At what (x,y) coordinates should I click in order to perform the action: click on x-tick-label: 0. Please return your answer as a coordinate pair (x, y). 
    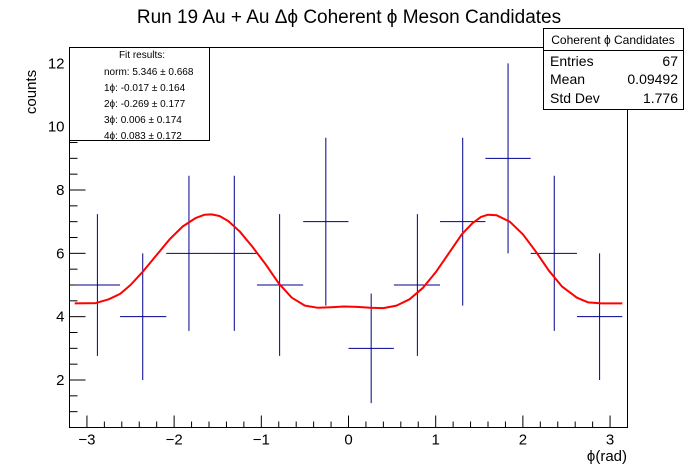
    Looking at the image, I should click on (348, 440).